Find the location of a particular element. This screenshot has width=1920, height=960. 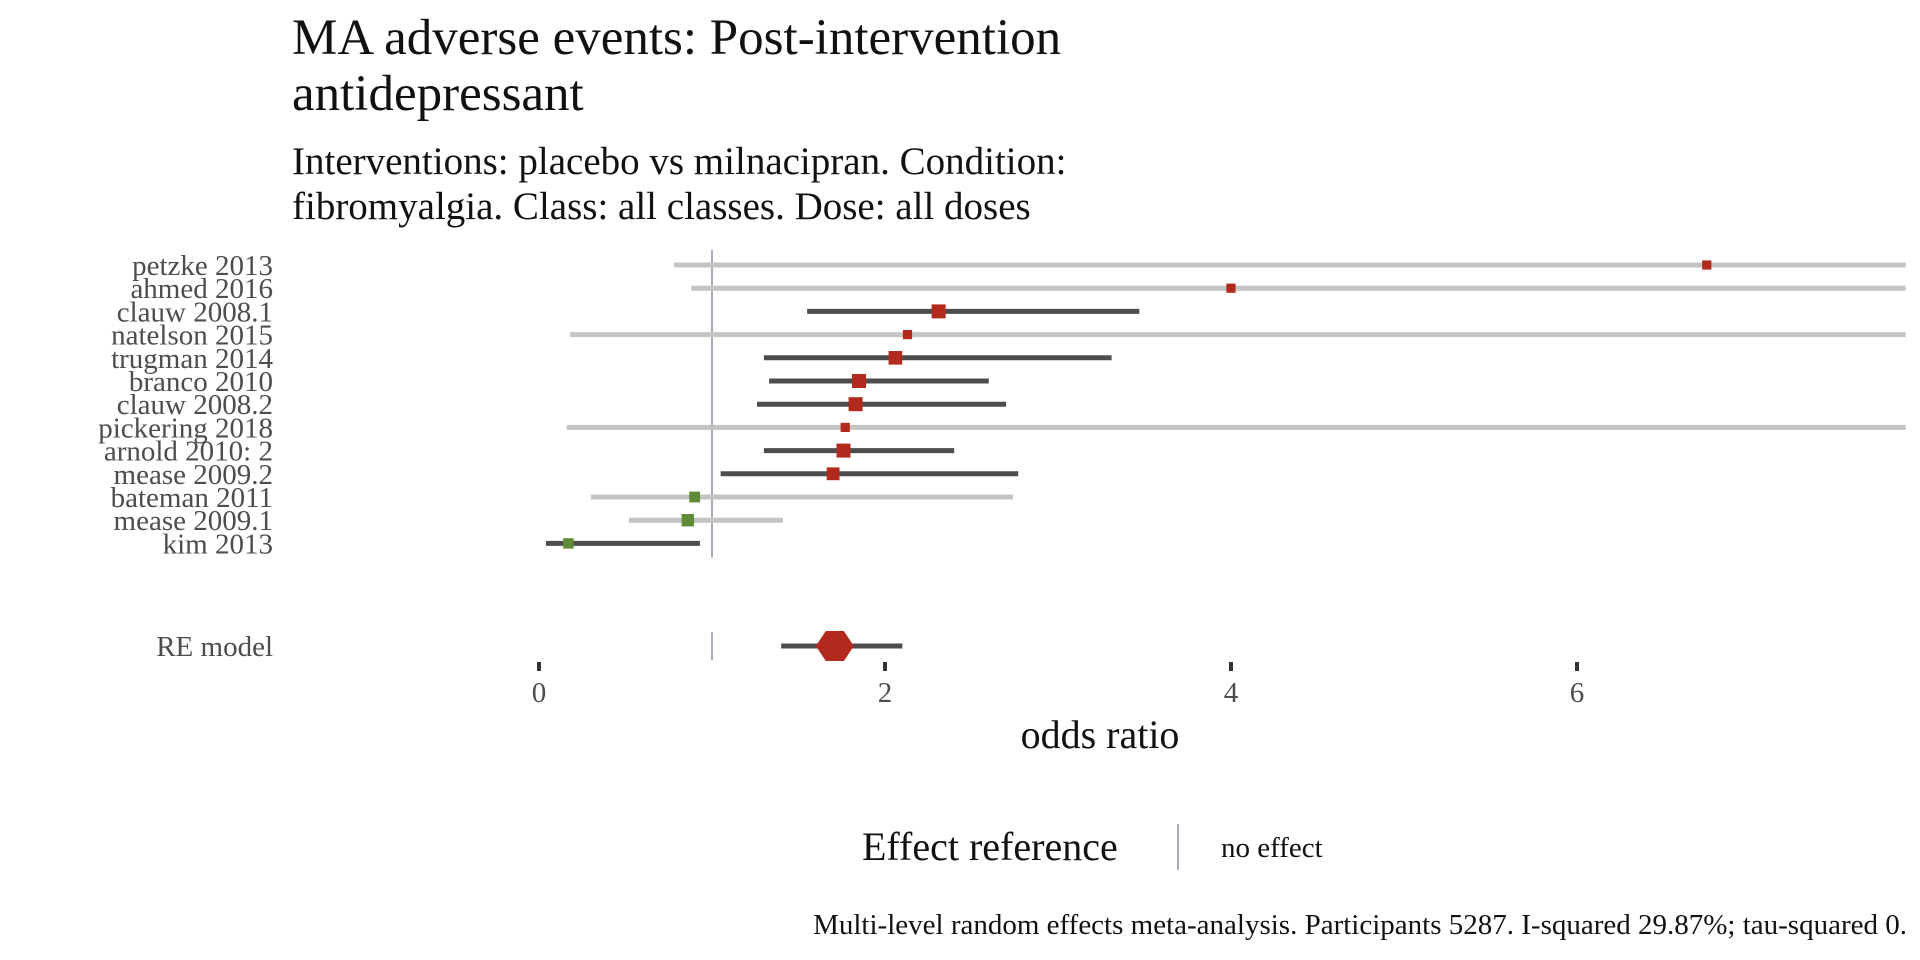

legend: Effect reference no effect is located at coordinates (1092, 847).